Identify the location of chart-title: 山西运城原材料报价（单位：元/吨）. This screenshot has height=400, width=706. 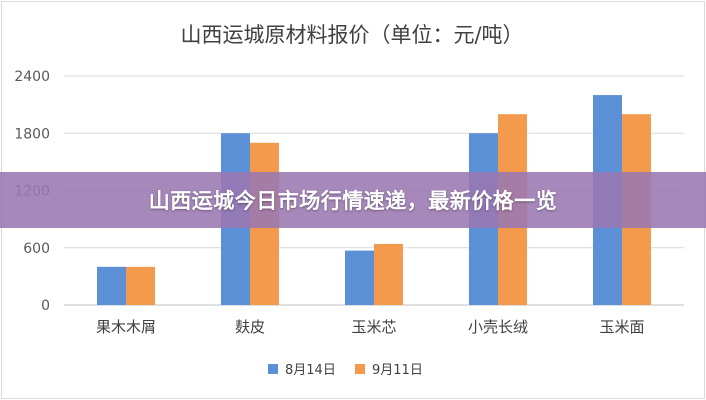
(351, 35).